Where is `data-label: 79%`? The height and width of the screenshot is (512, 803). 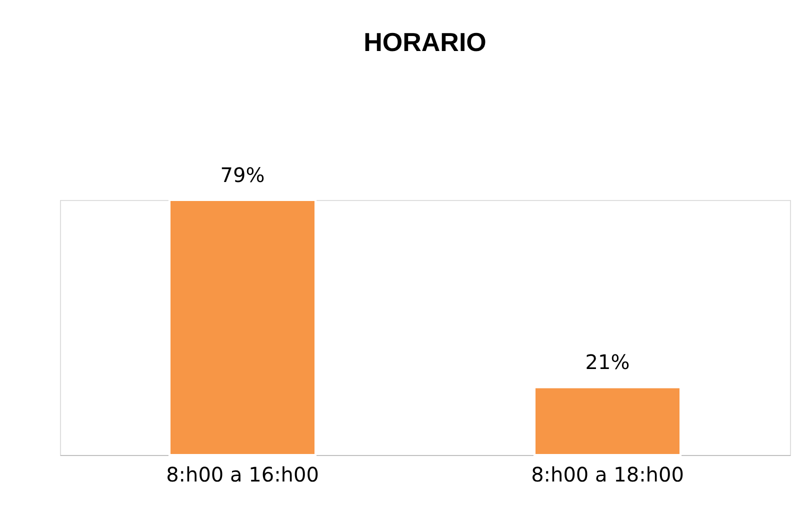 data-label: 79% is located at coordinates (242, 175).